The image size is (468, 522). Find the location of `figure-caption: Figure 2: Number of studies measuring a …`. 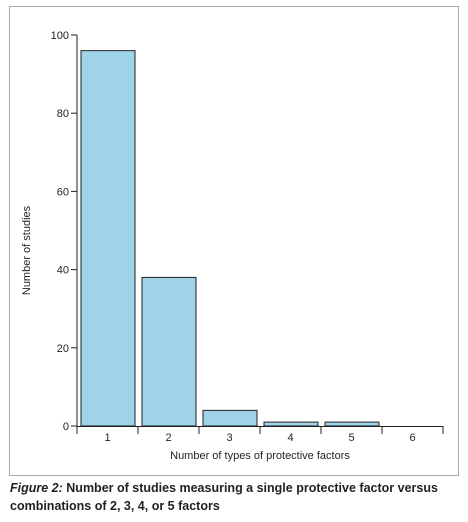

figure-caption: Figure 2: Number of studies measuring a … is located at coordinates (234, 497).